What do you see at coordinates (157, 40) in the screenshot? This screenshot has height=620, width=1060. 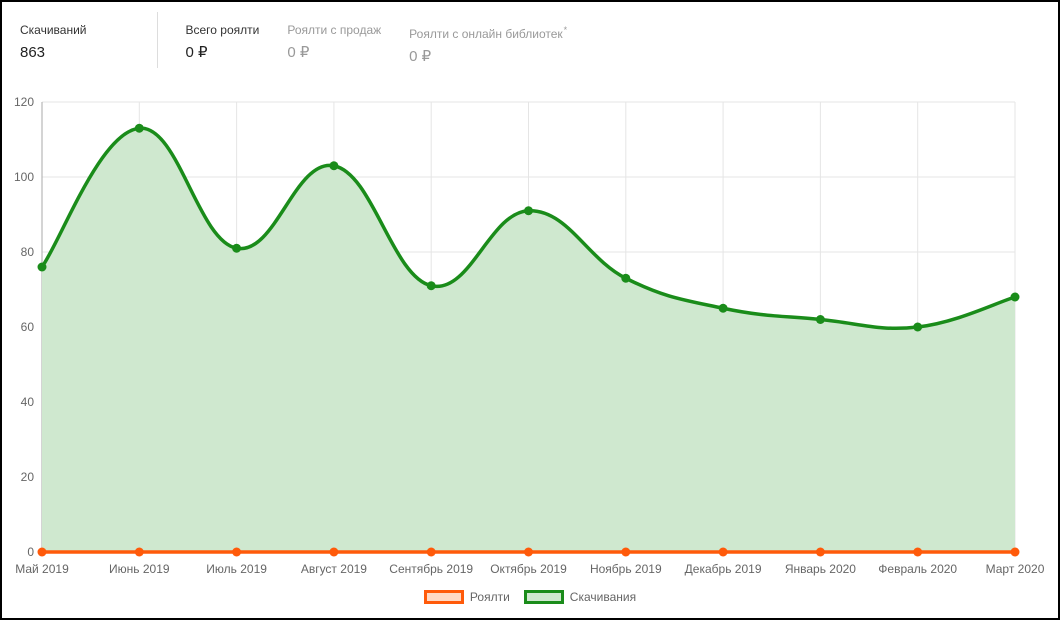 I see `stats-divider` at bounding box center [157, 40].